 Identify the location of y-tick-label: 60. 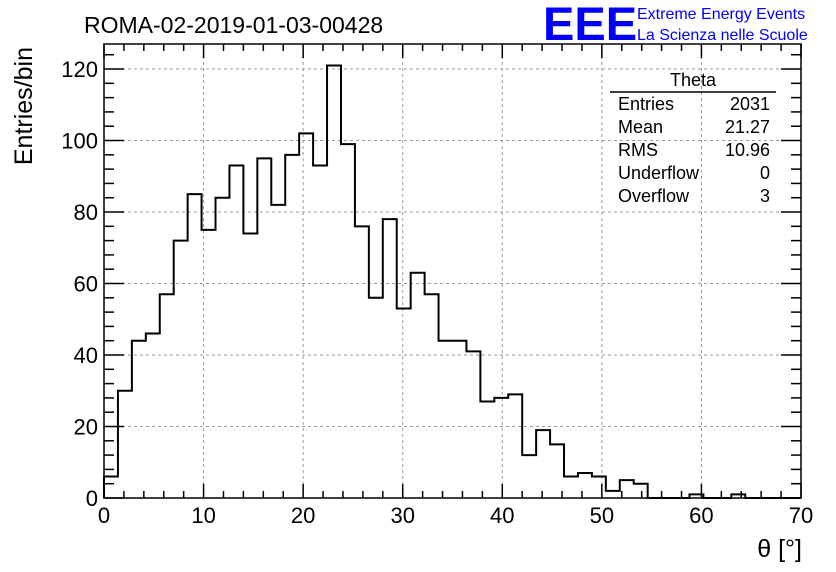
(86, 284).